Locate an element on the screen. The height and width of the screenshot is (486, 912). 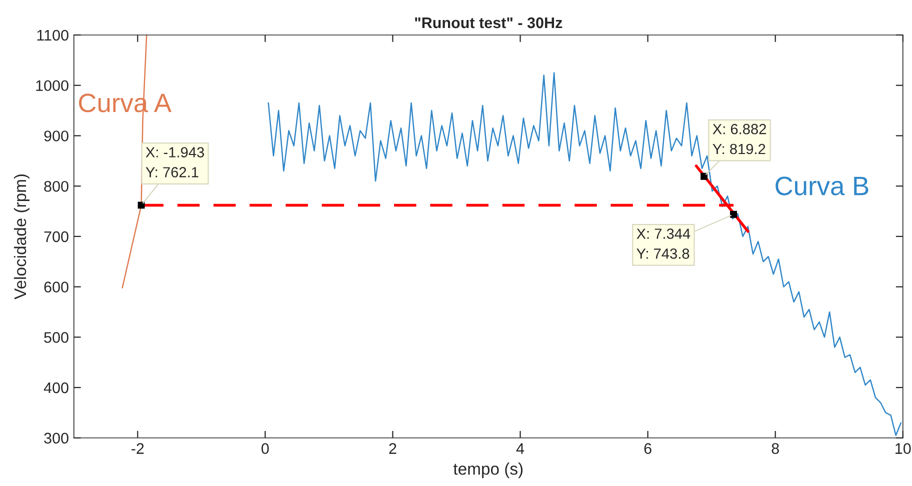
annotation: X: 7.344 Y: 743.8 is located at coordinates (663, 243).